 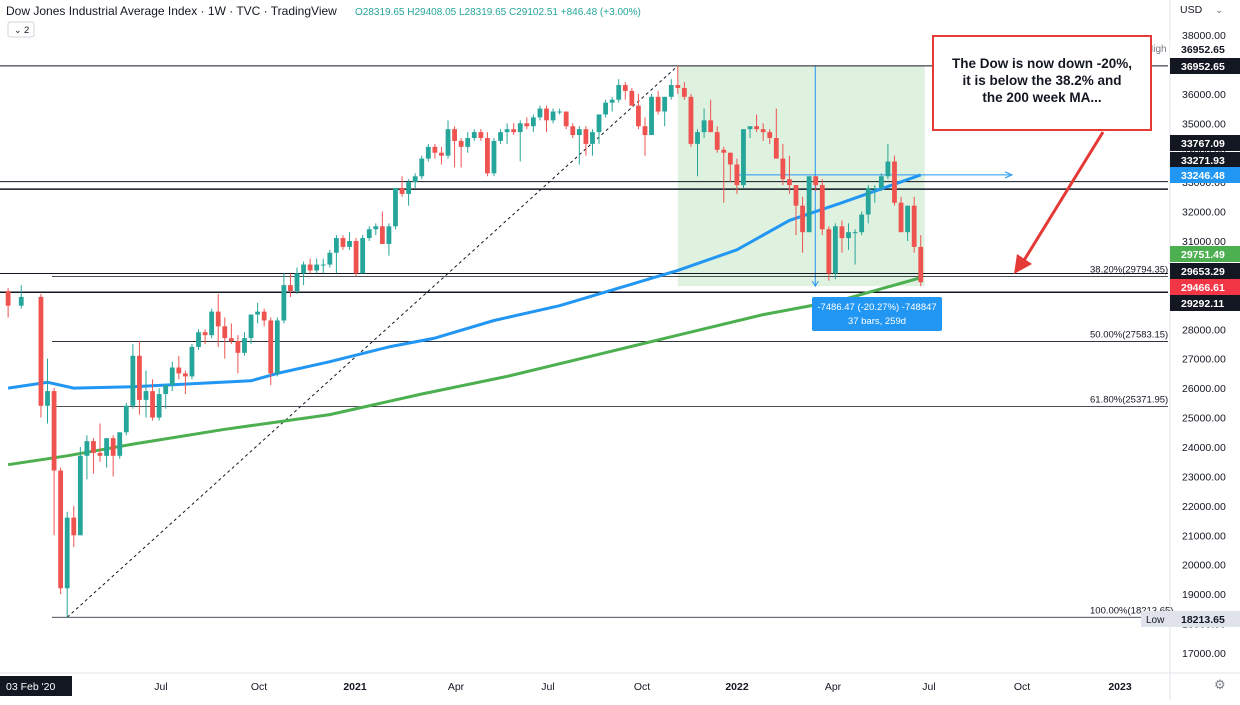 I want to click on low-label: Low, so click(x=1155, y=620).